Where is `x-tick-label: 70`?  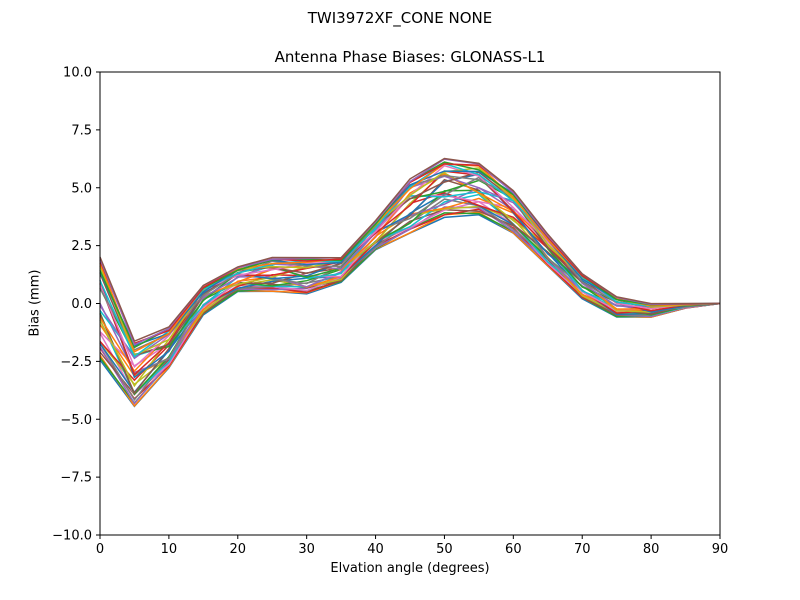 x-tick-label: 70 is located at coordinates (582, 549).